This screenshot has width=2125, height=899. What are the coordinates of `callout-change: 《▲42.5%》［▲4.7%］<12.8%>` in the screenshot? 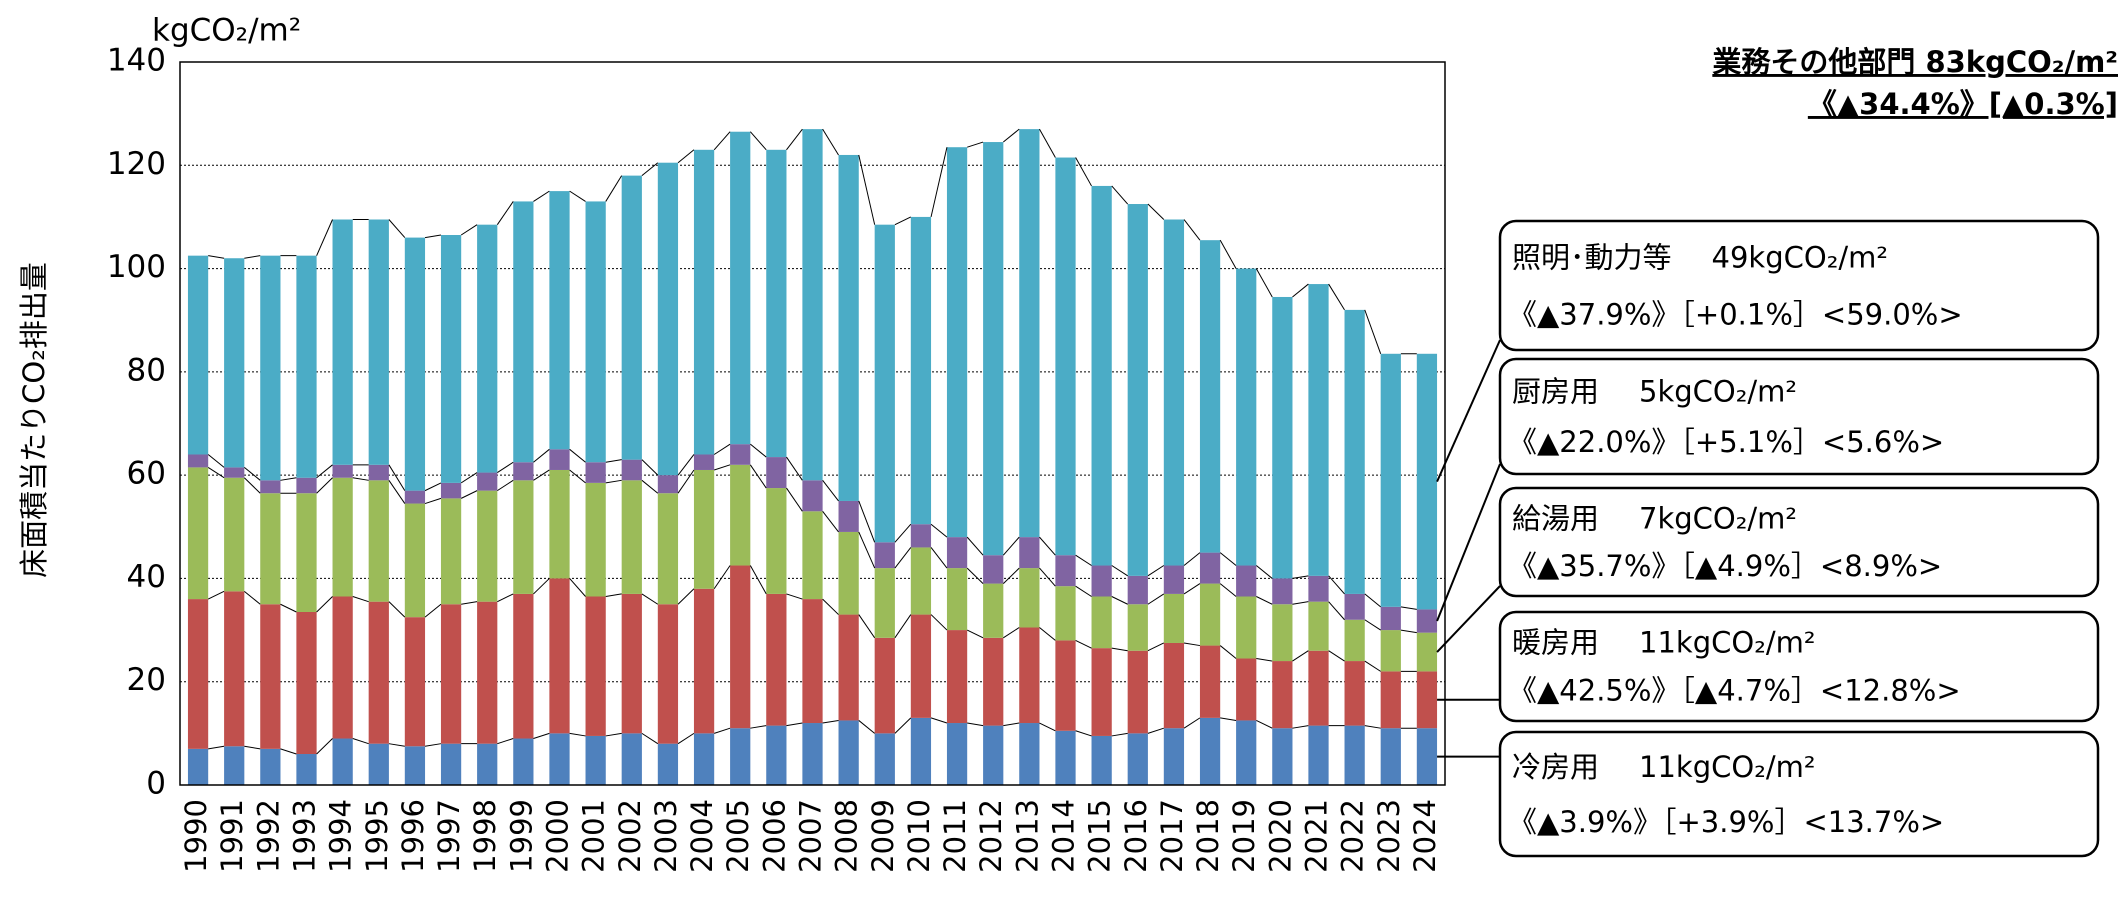 It's located at (1734, 691).